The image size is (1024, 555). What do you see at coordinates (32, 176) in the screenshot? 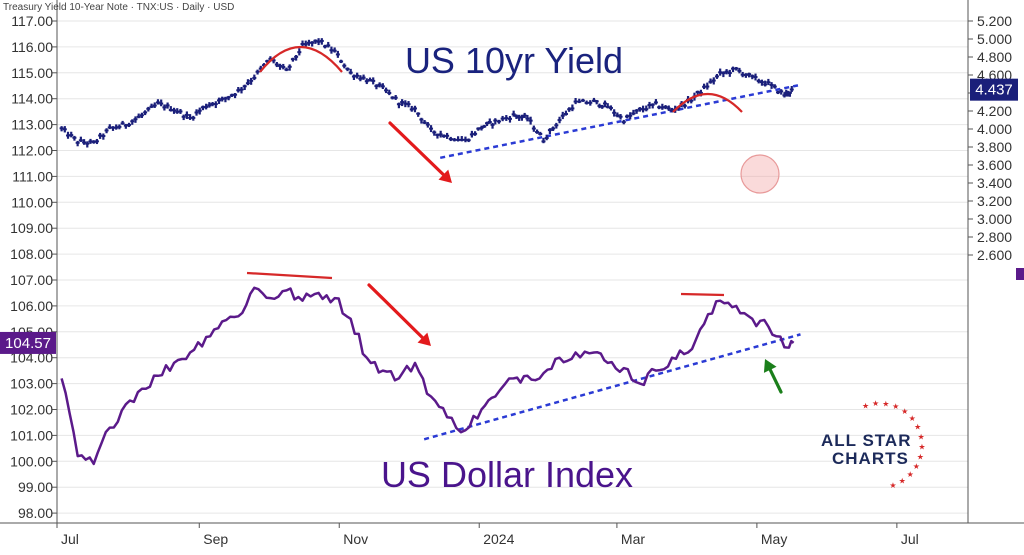
I see `left-tick-label: 111.00` at bounding box center [32, 176].